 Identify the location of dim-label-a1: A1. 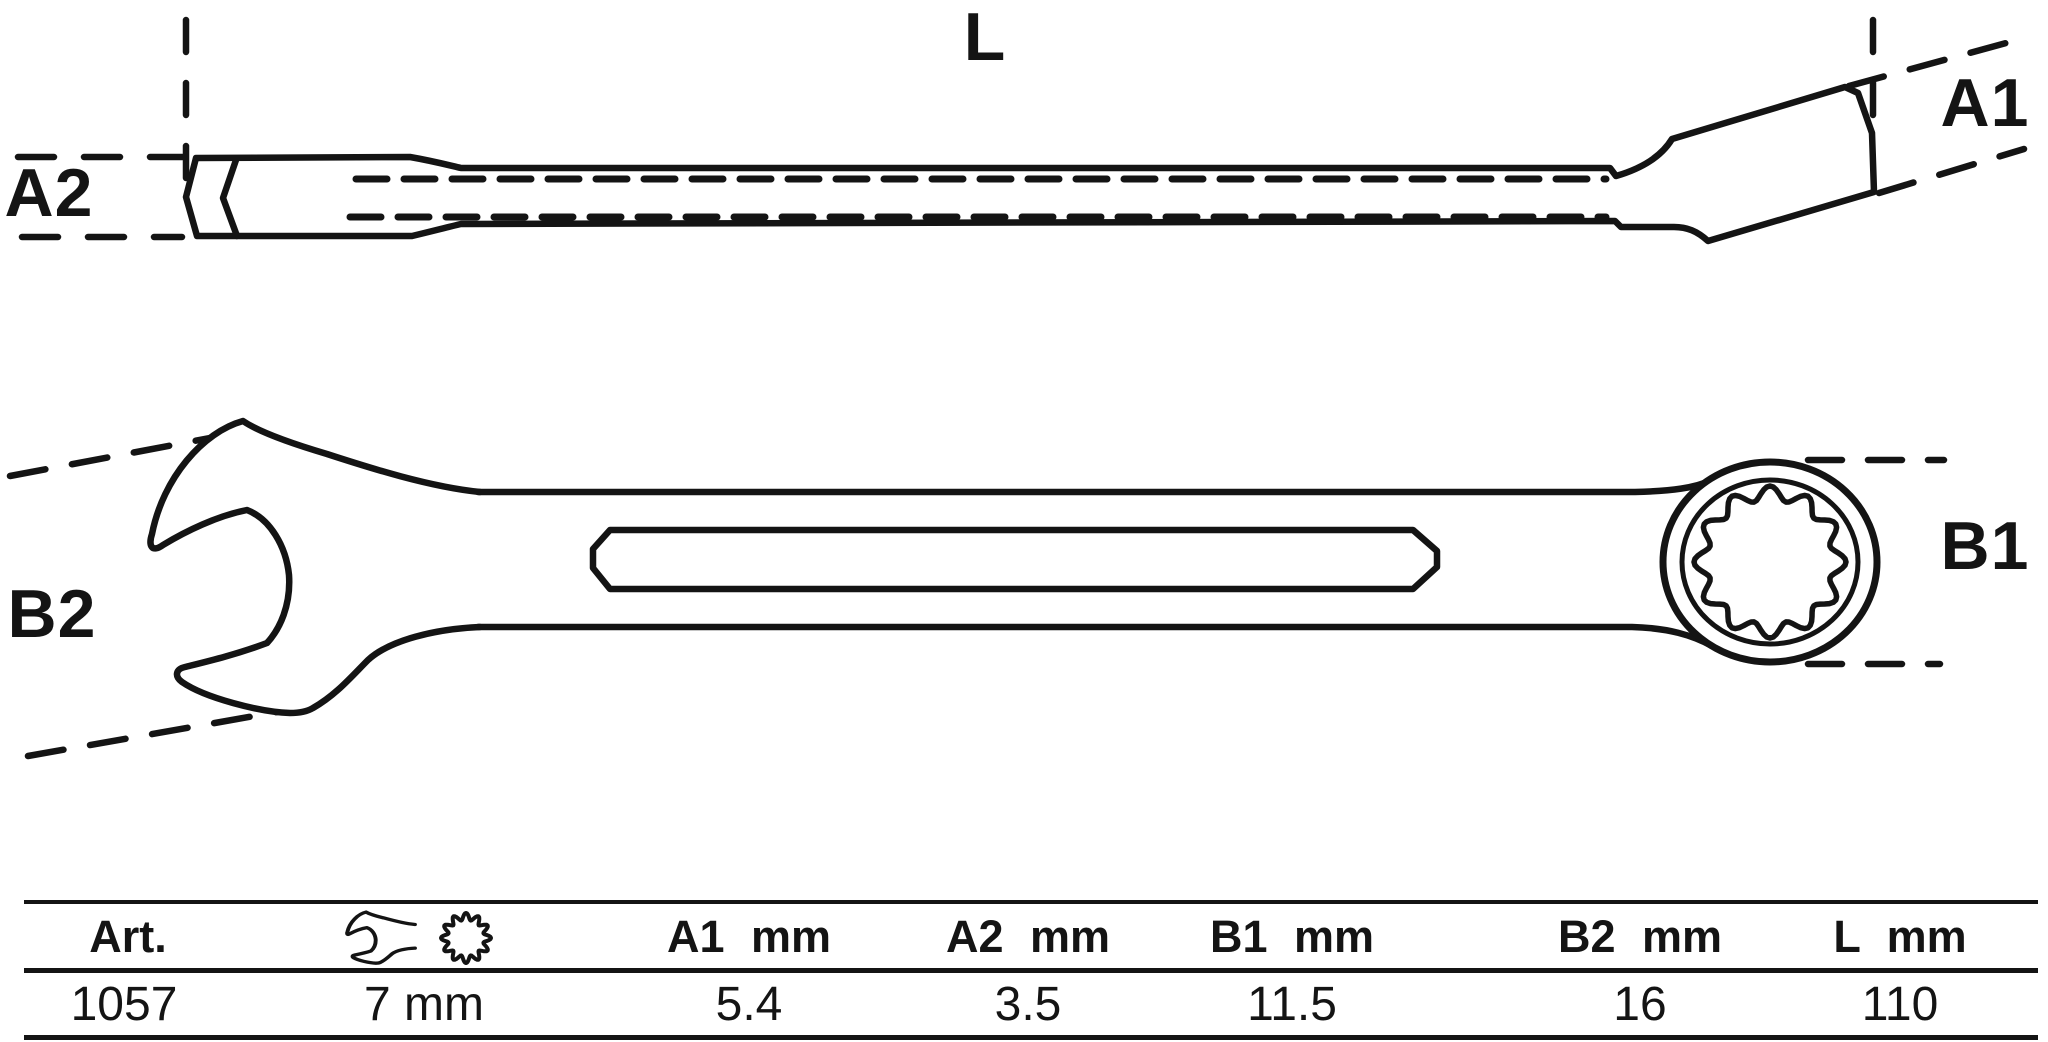
(1985, 103).